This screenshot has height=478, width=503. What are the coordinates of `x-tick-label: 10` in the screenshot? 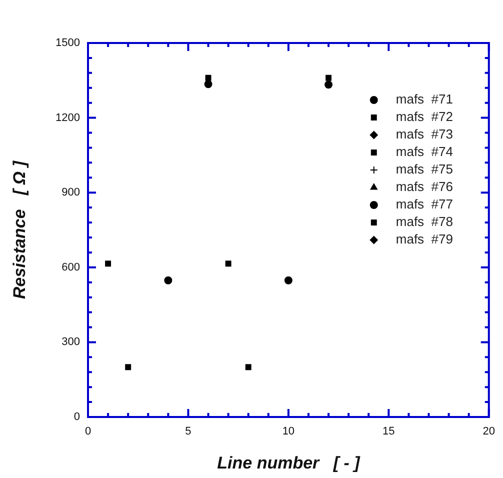 It's located at (288, 432).